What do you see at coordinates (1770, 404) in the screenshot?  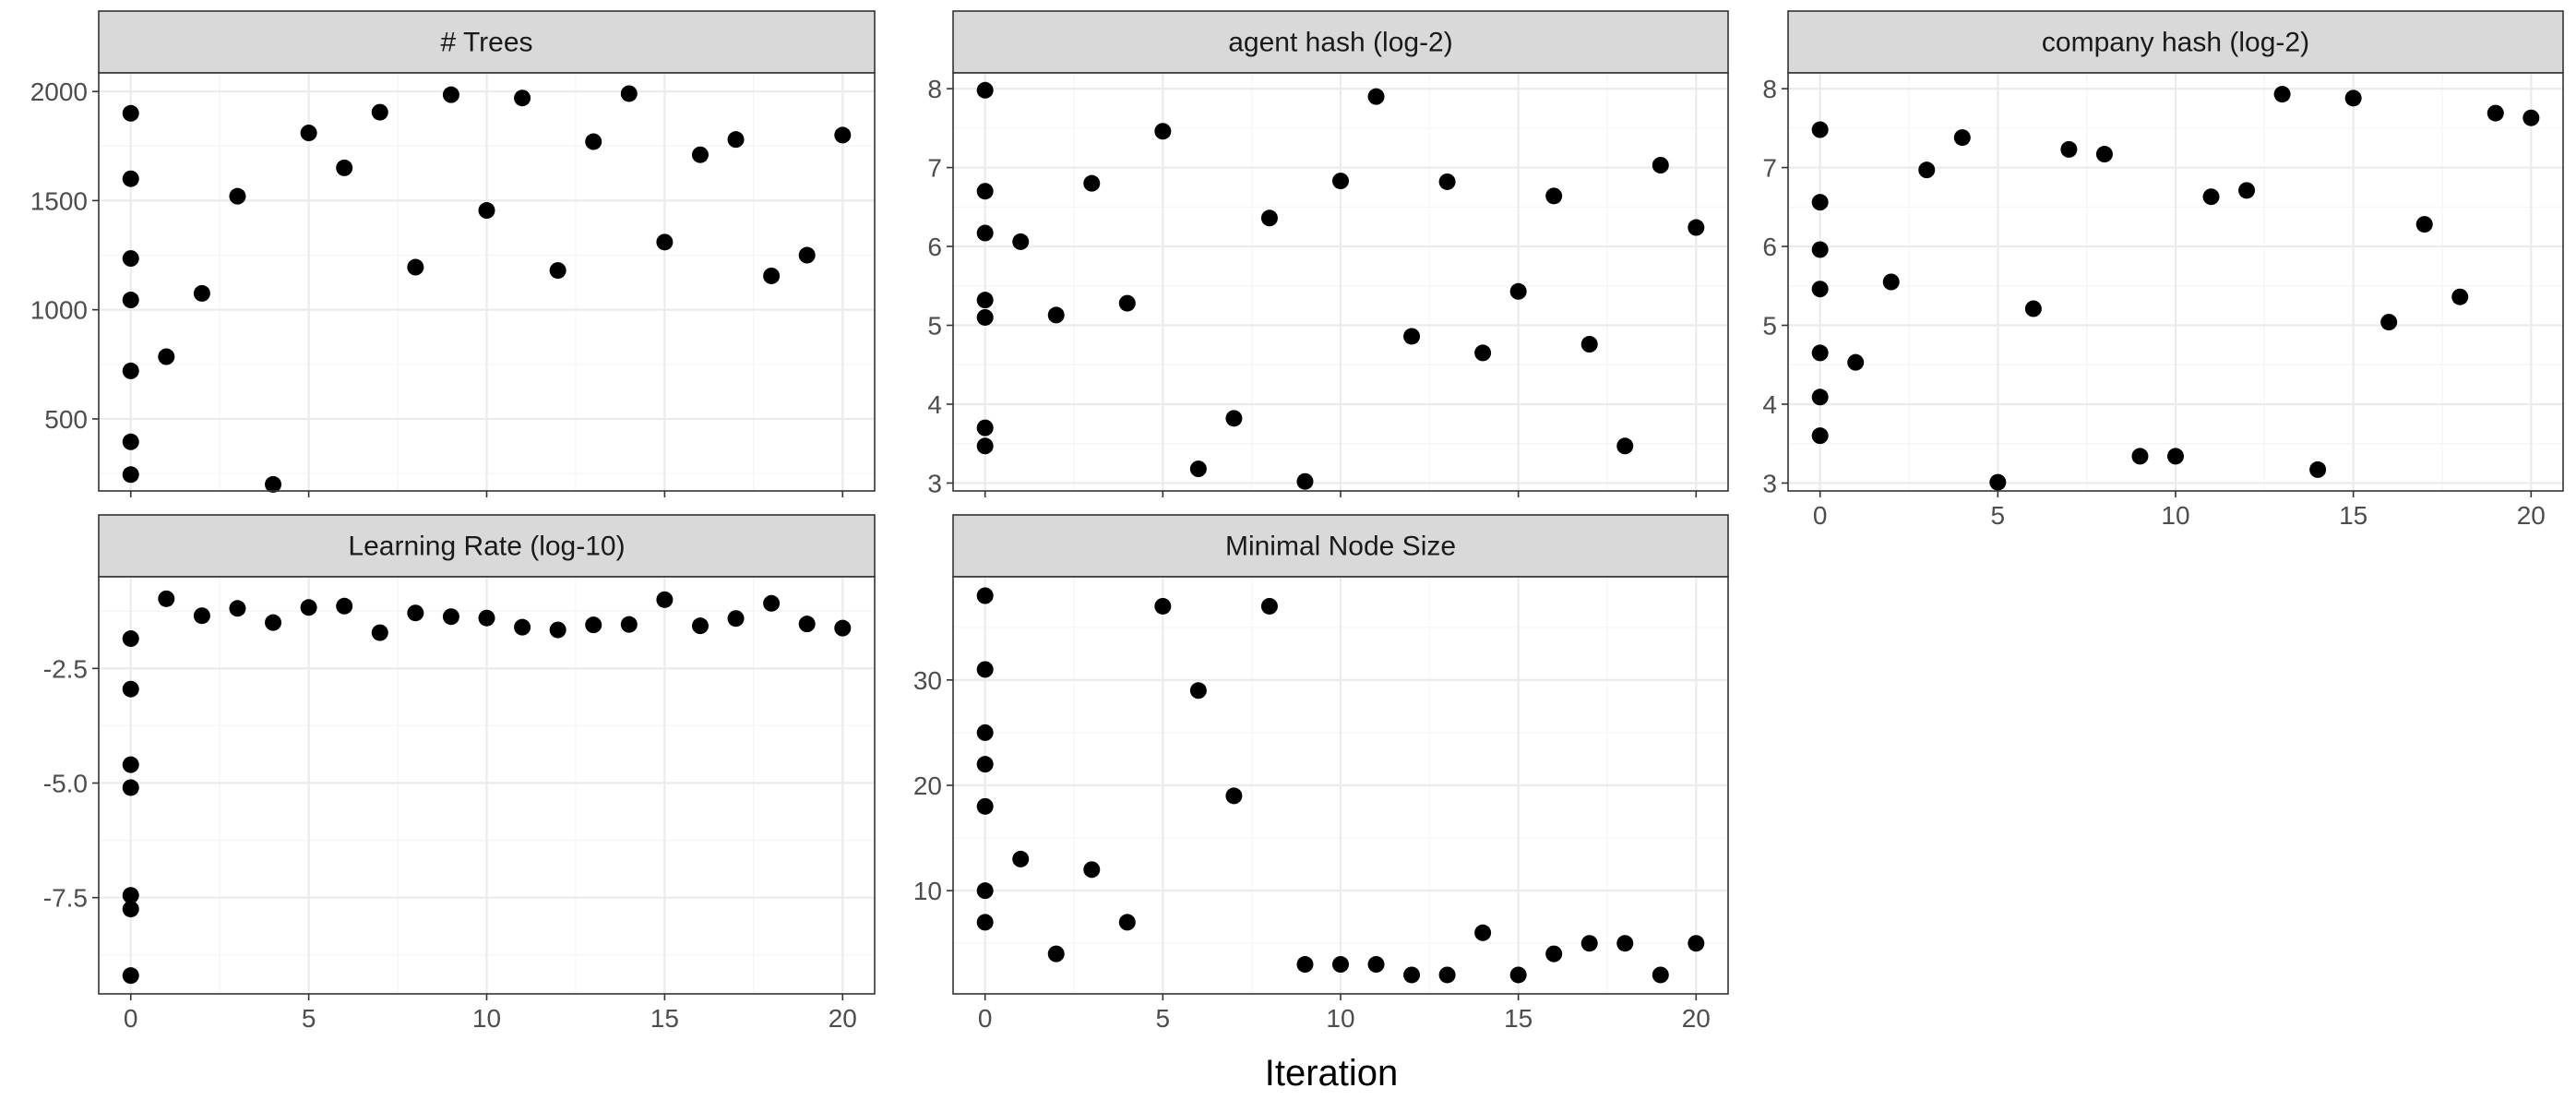 I see `y-tick-label: 4` at bounding box center [1770, 404].